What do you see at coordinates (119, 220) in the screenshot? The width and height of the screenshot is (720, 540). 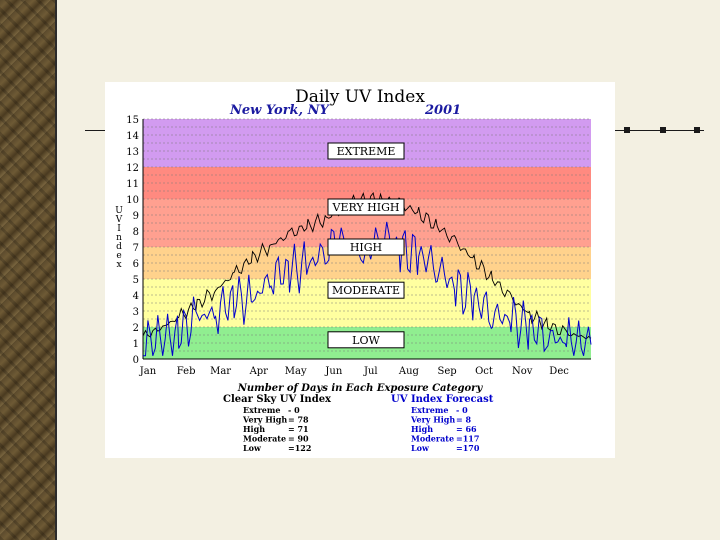 I see `y-axis-label-char: V` at bounding box center [119, 220].